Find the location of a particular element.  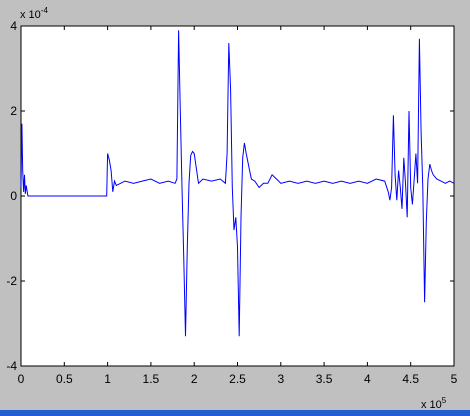

x-tick-label: 0 is located at coordinates (21, 379).